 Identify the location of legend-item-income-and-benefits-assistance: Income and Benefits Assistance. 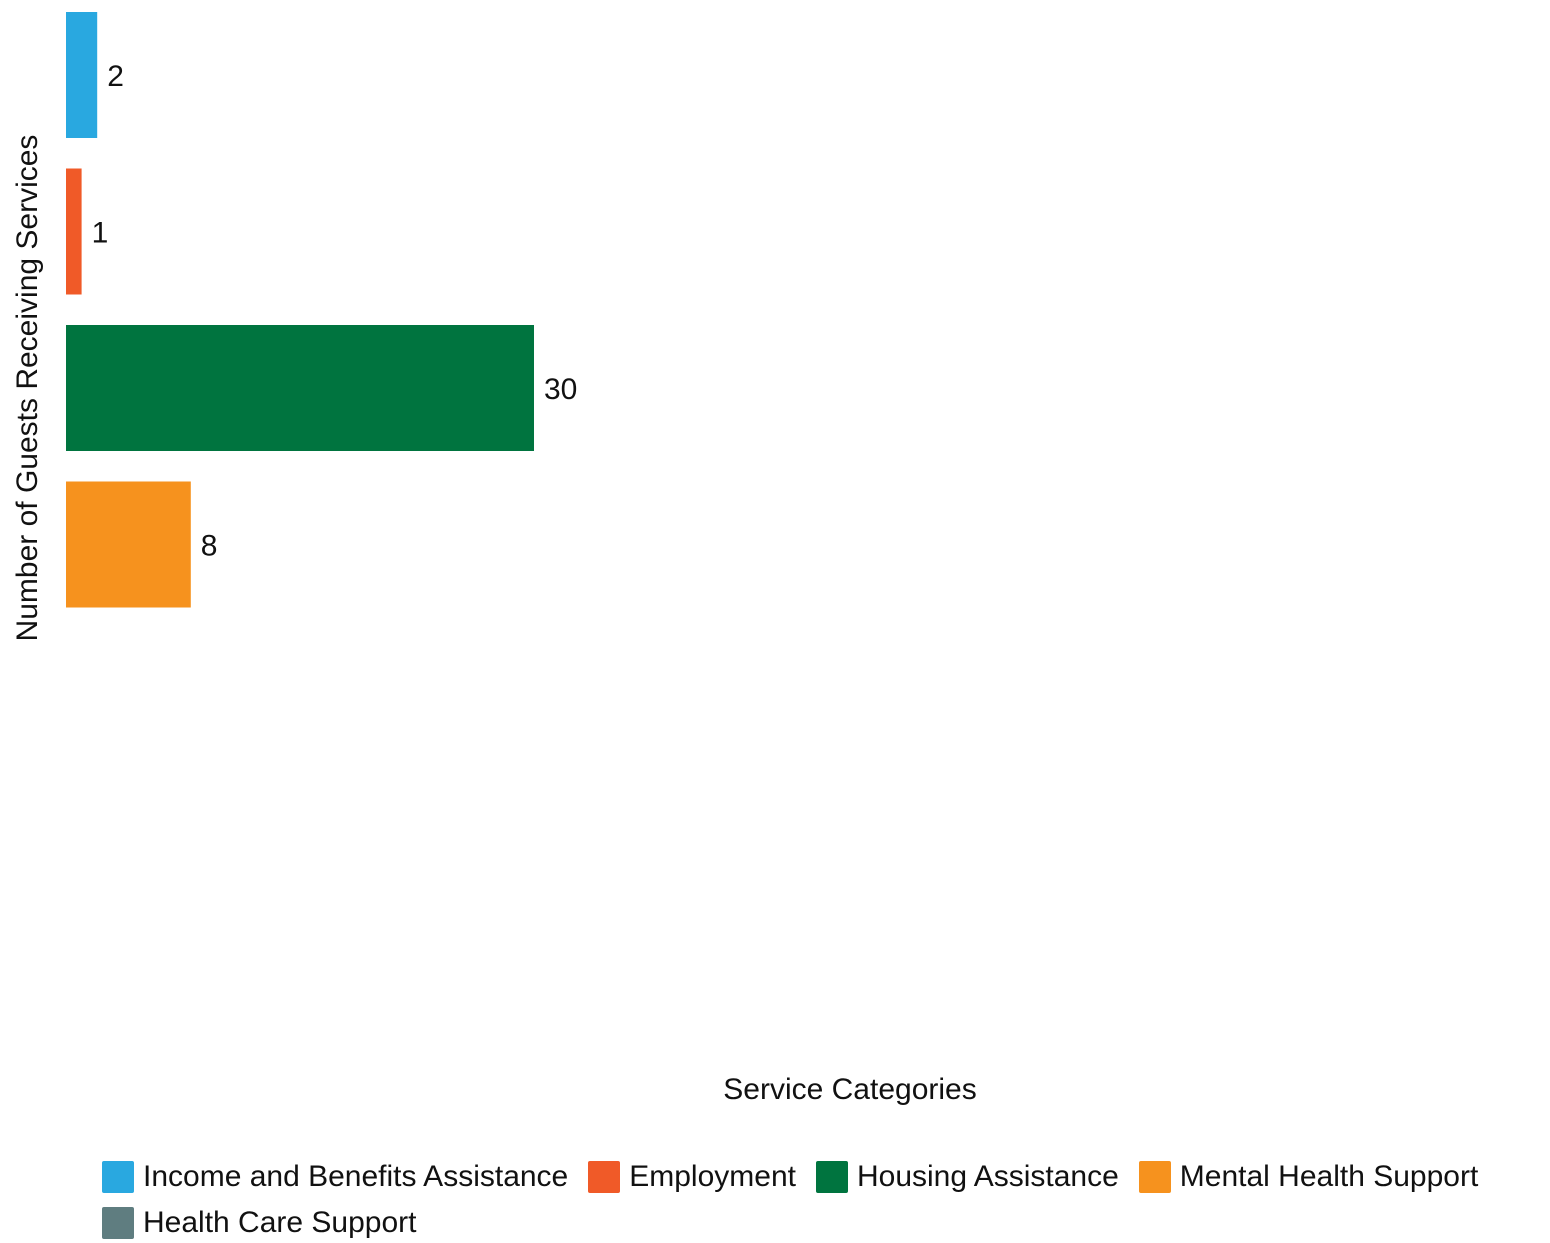
(335, 1177).